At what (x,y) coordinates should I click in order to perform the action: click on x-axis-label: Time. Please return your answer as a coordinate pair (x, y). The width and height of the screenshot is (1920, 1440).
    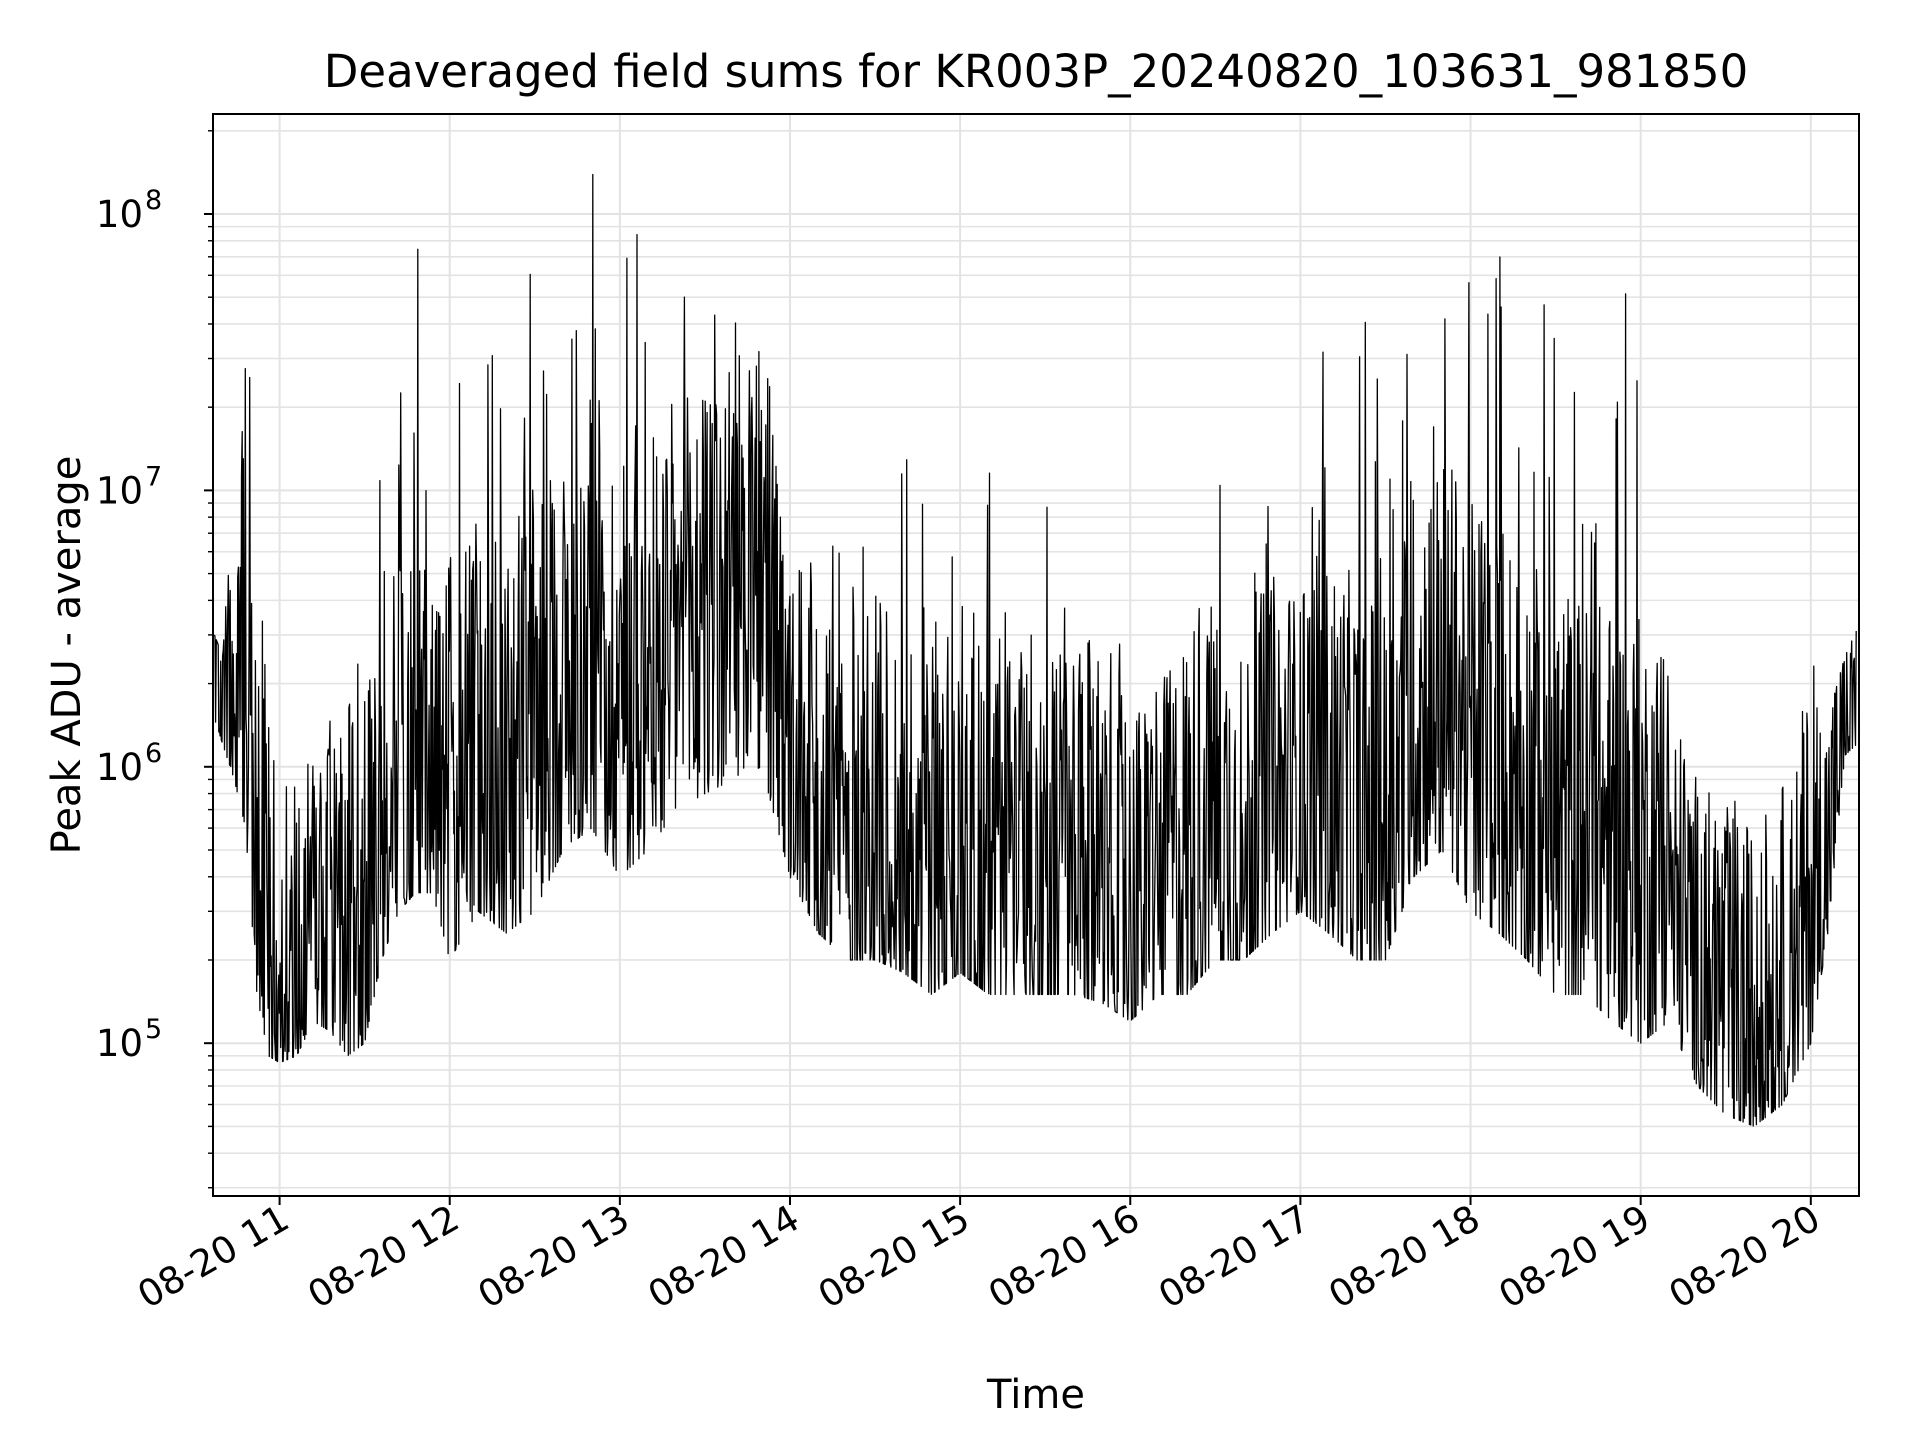
    Looking at the image, I should click on (1035, 1395).